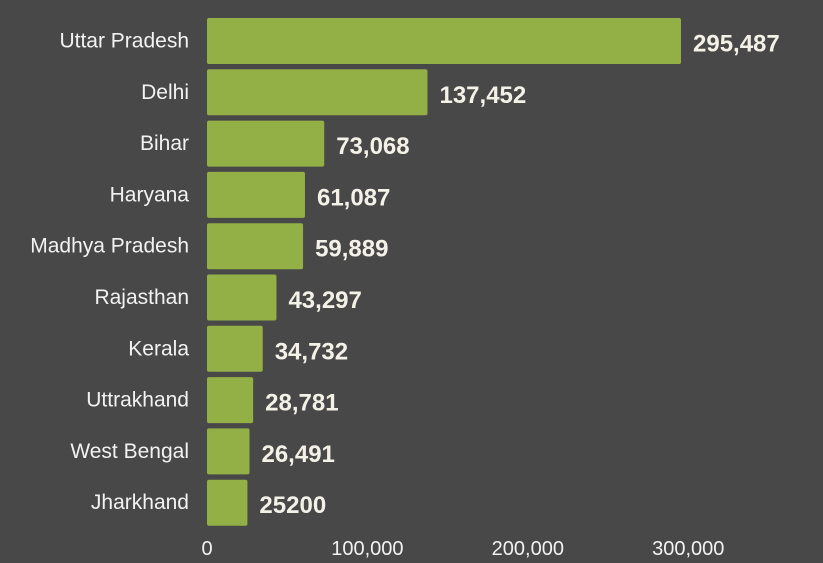 The image size is (823, 563). Describe the element at coordinates (688, 549) in the screenshot. I see `x-tick-label-3: 300,000` at that location.